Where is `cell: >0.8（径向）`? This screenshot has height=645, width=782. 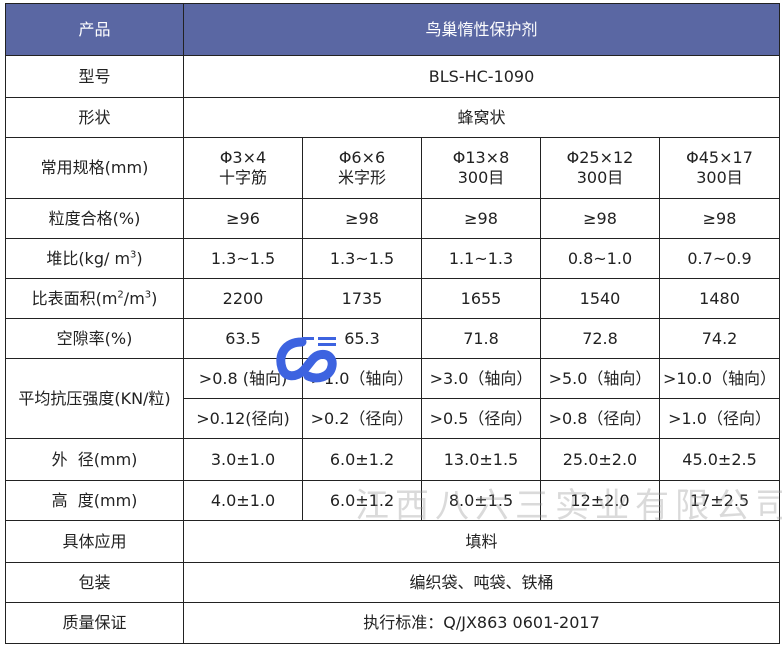
cell: >0.8（径向） is located at coordinates (600, 418).